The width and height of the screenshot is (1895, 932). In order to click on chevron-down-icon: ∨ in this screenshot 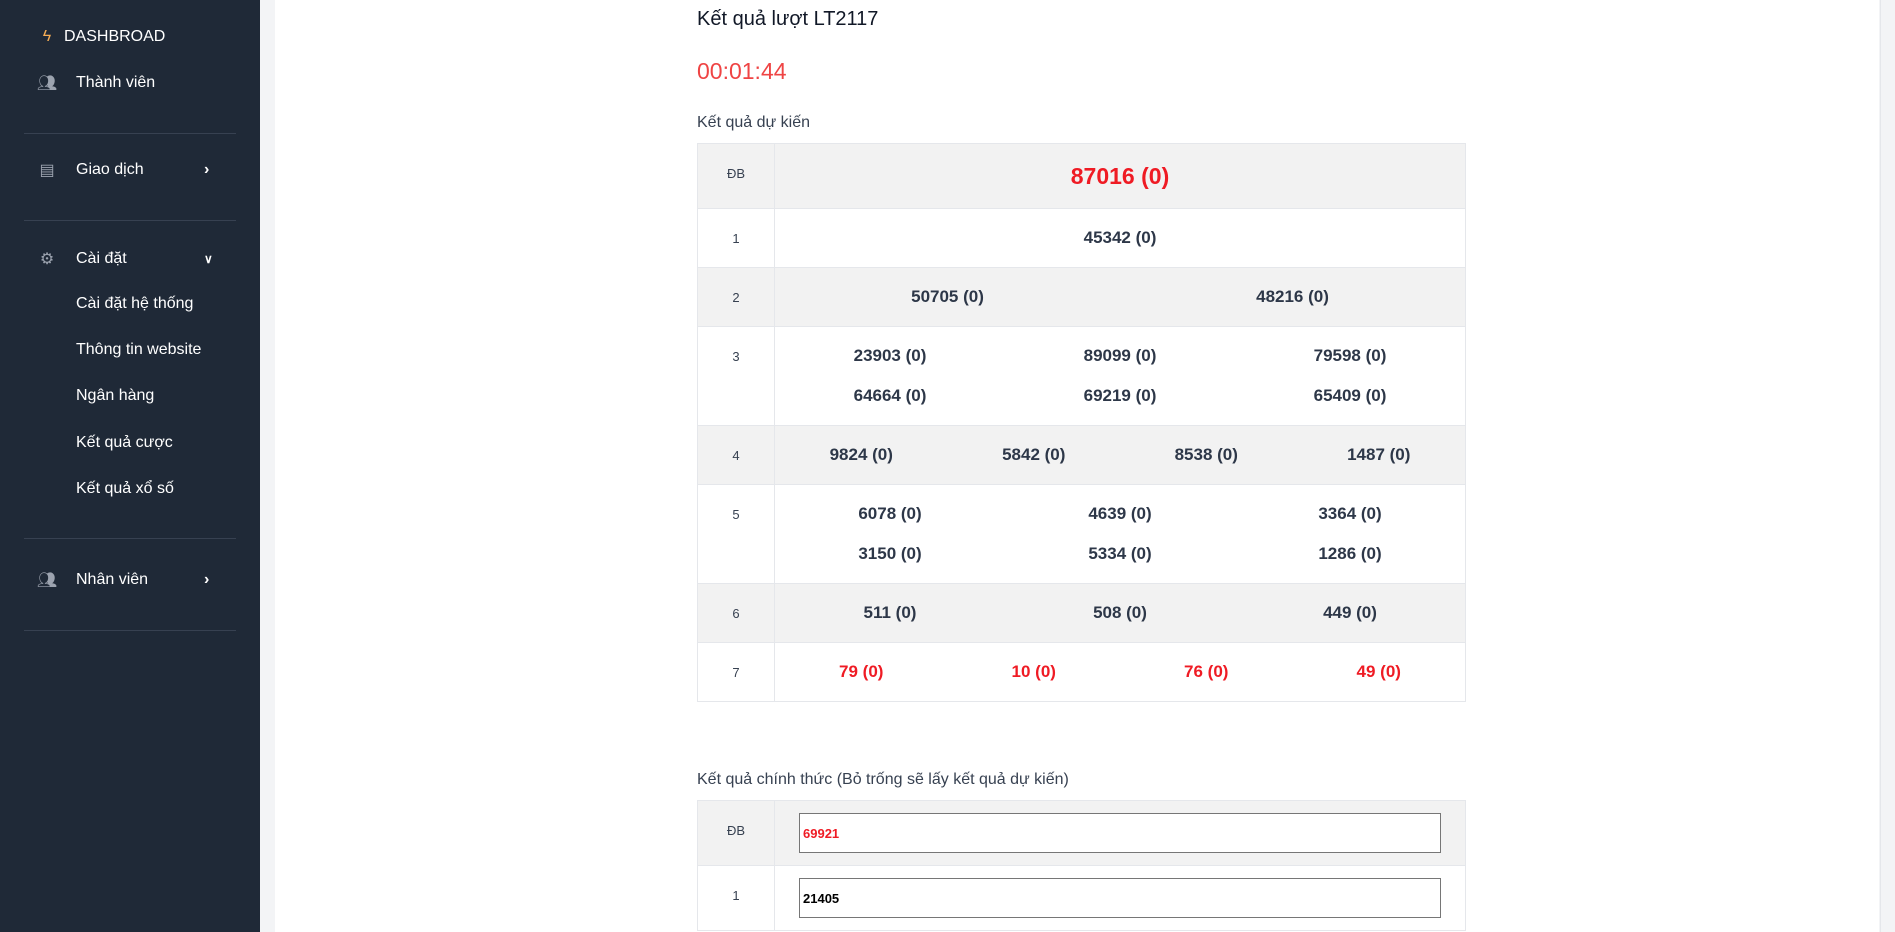, I will do `click(208, 259)`.